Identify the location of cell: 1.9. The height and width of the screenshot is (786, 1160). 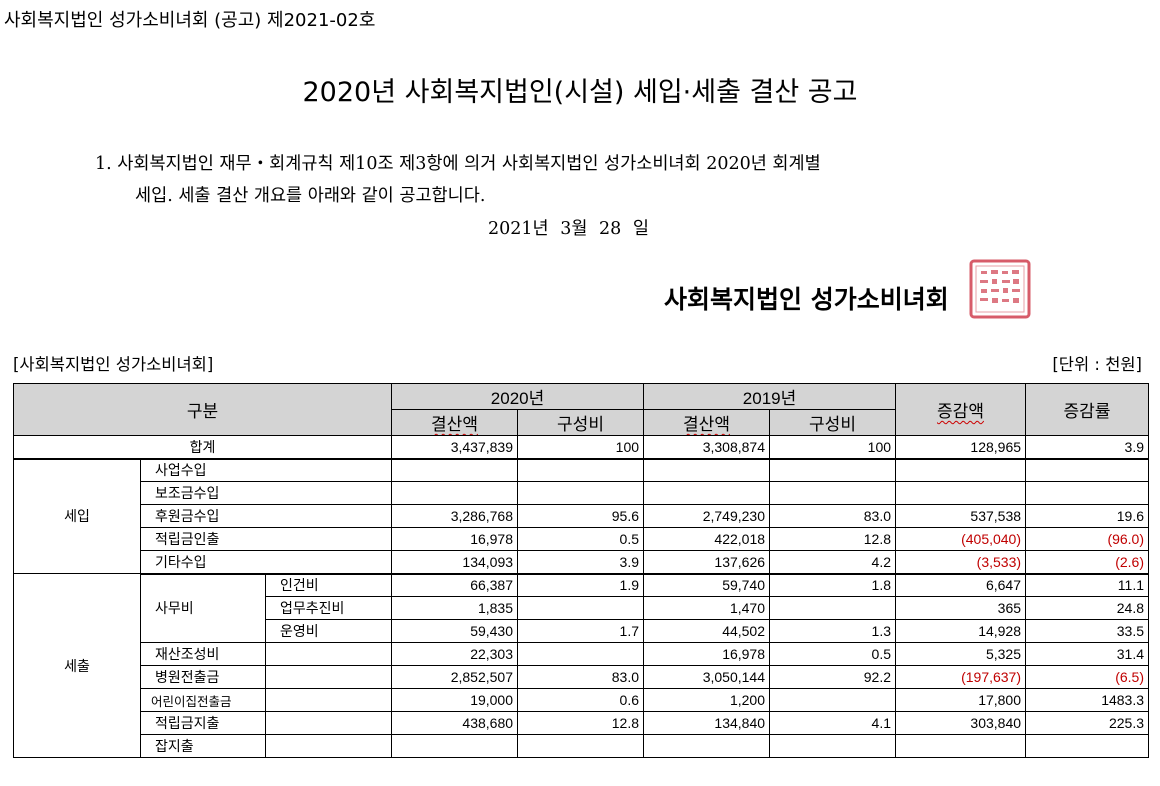
(581, 585).